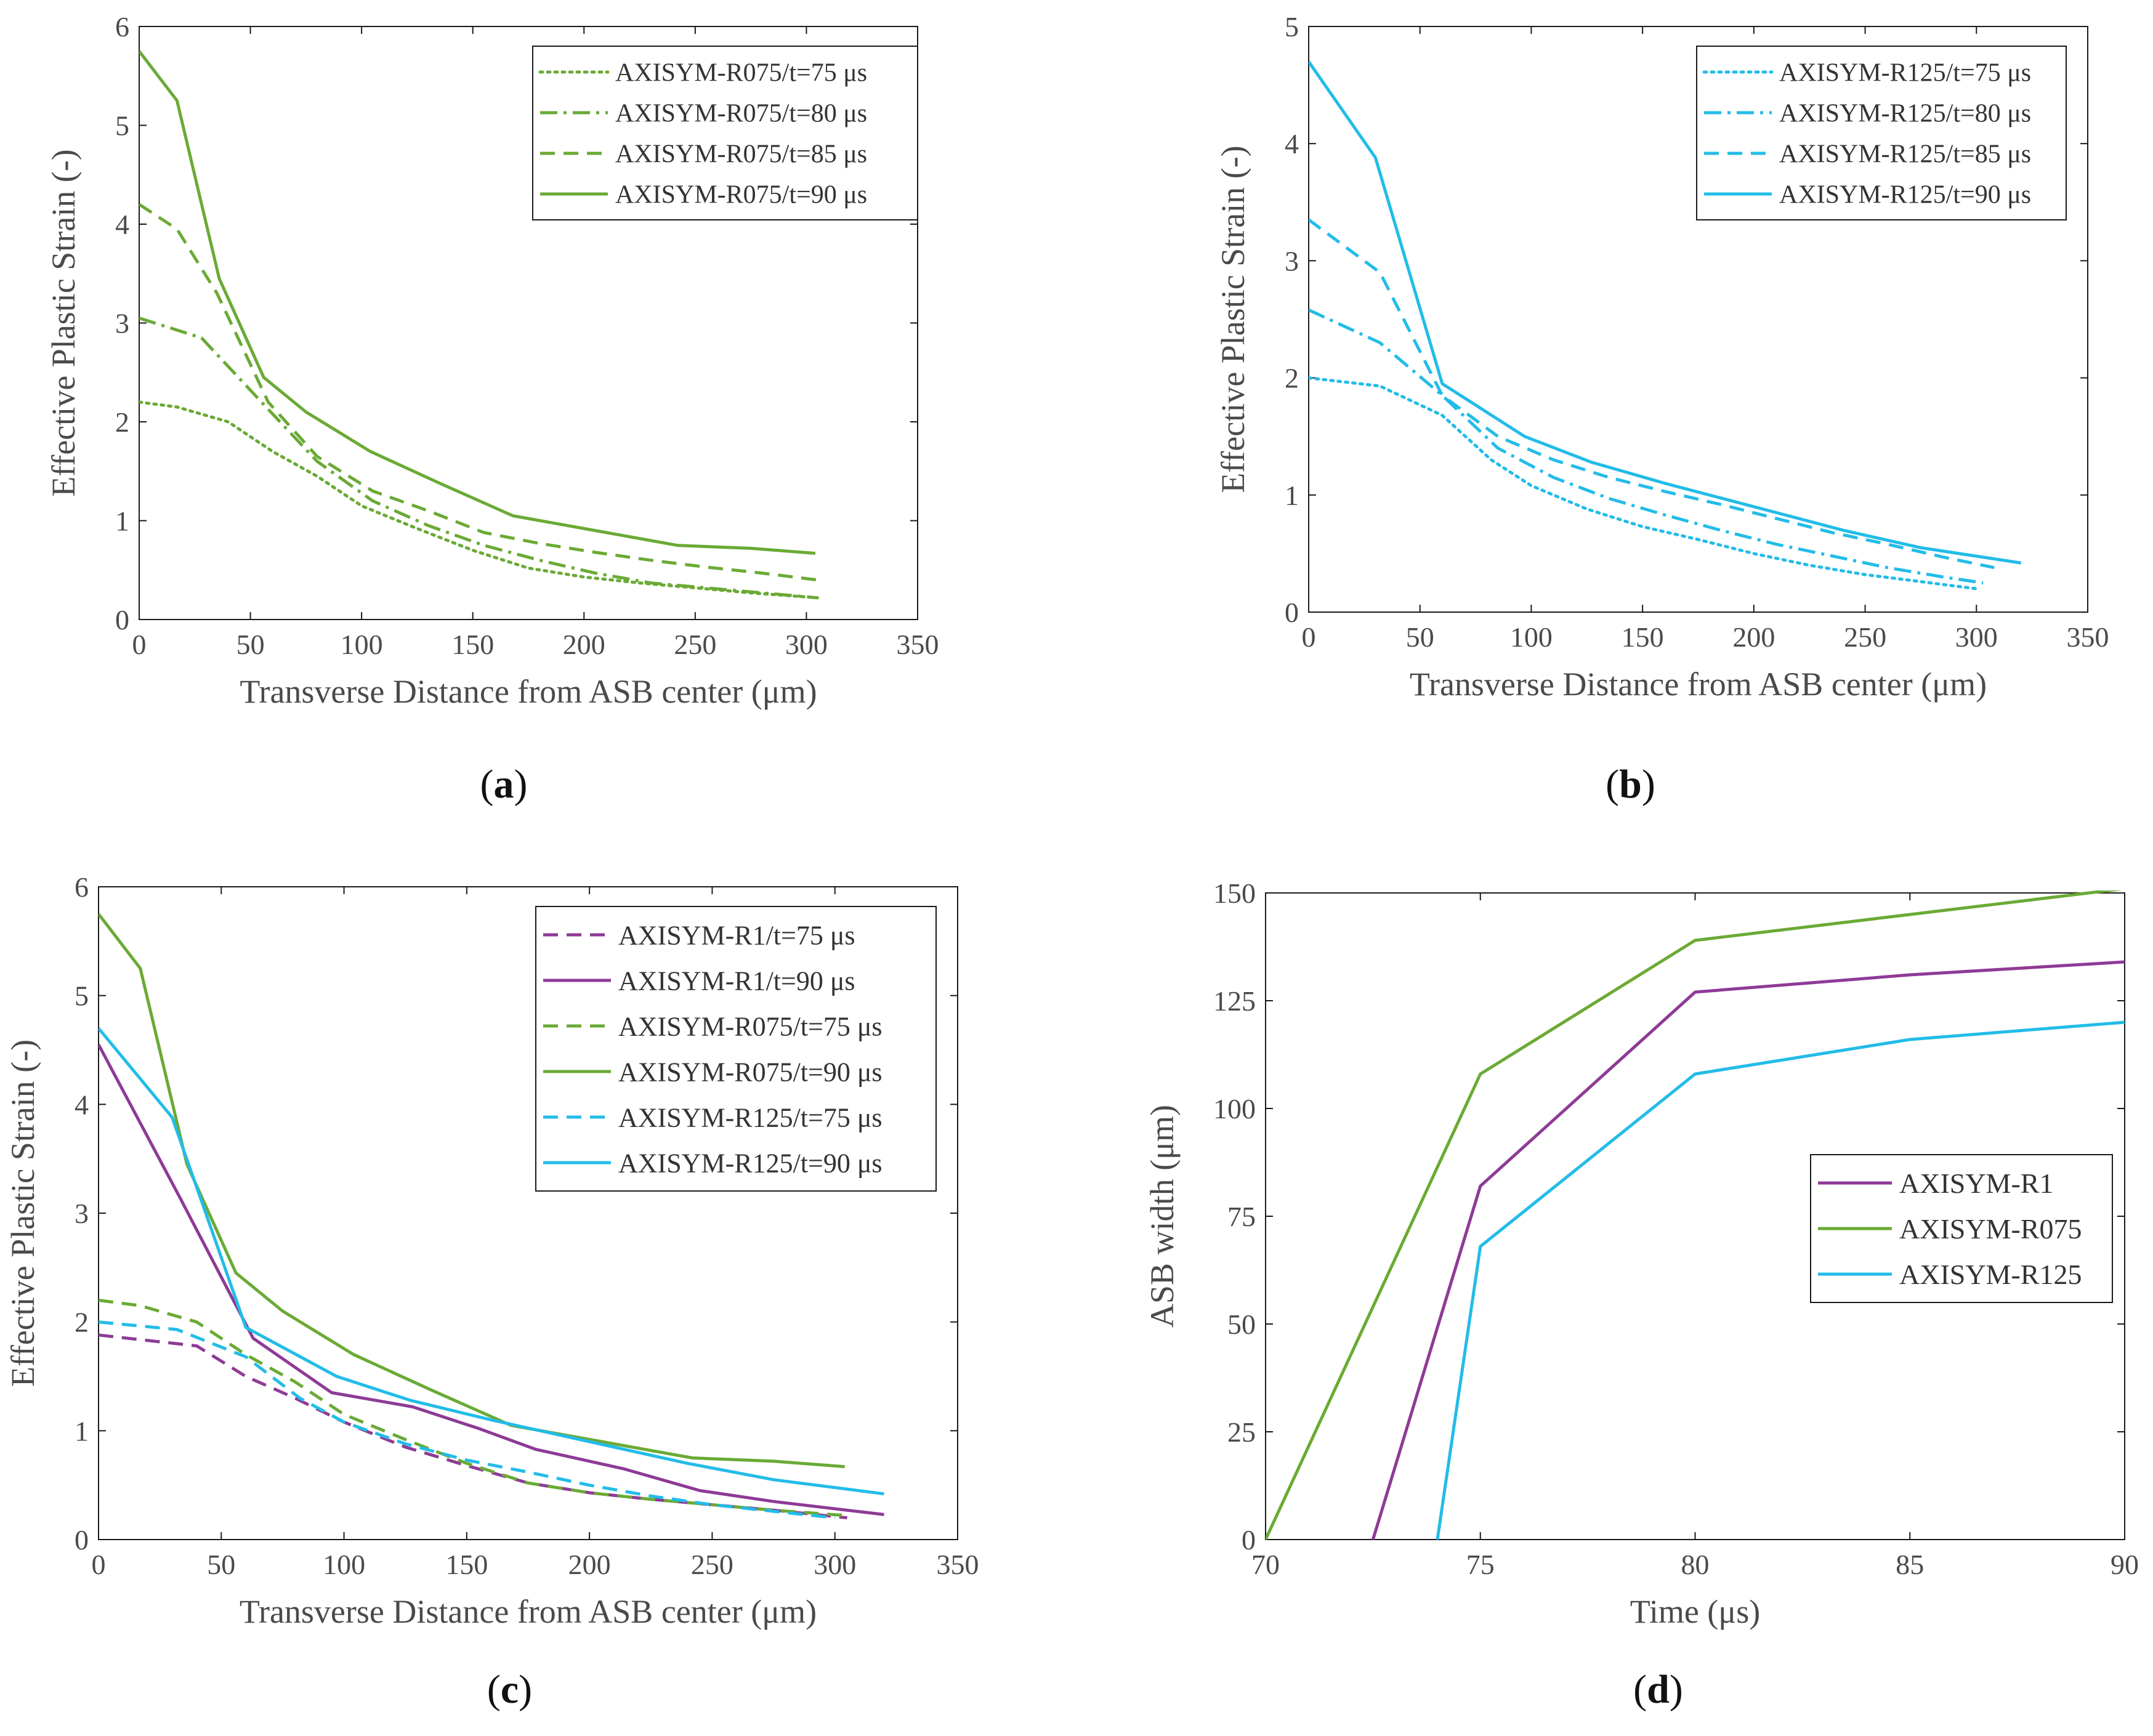 The image size is (2153, 1736). Describe the element at coordinates (510, 1690) in the screenshot. I see `caption-letter: c` at that location.